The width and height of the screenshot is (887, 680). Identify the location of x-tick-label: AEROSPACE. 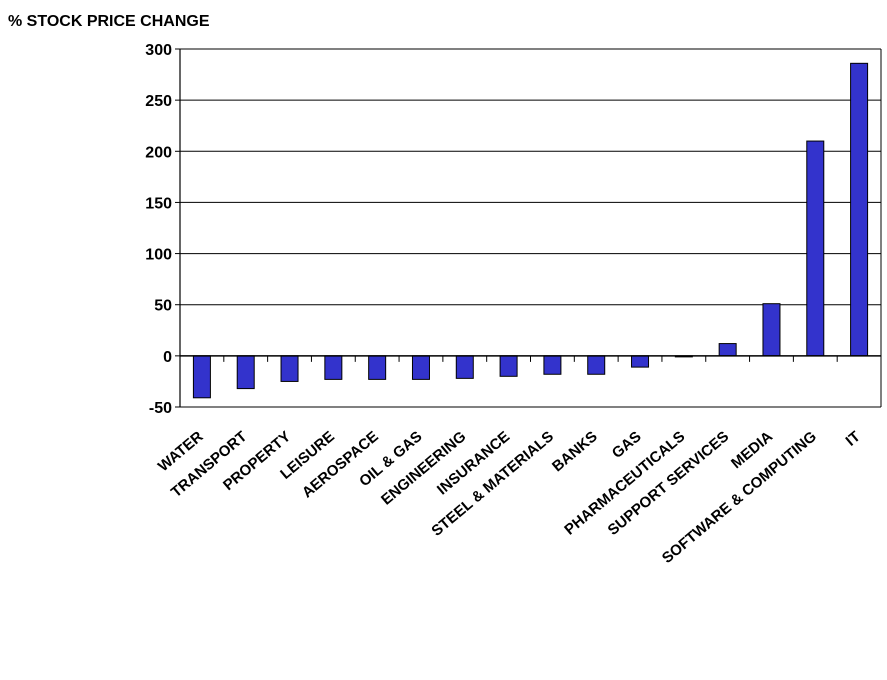
(340, 464).